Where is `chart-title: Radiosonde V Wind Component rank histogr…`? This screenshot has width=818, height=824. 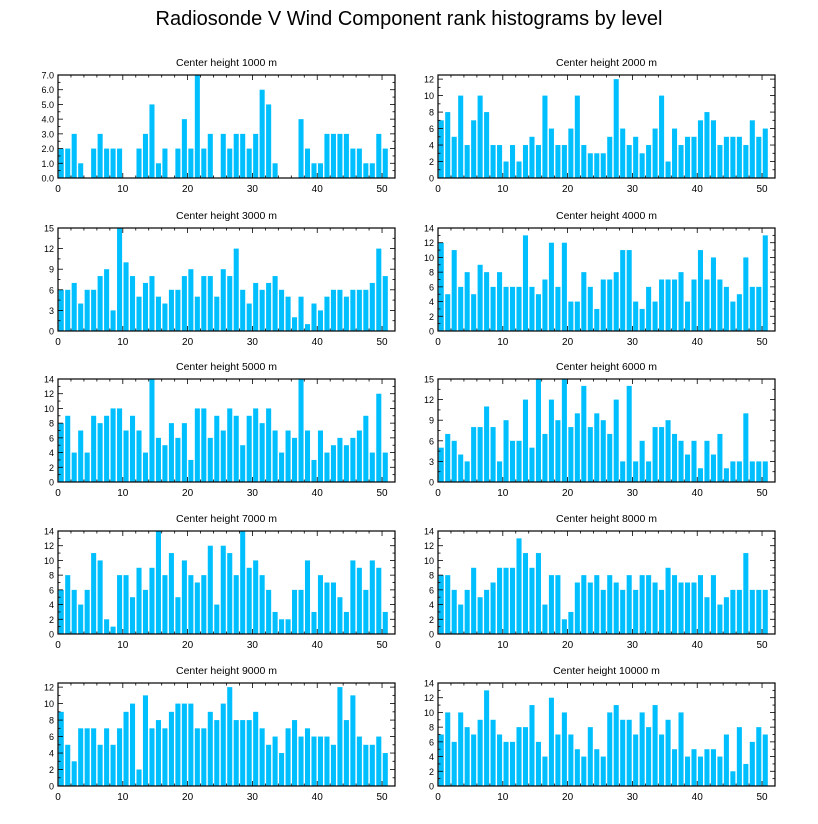
chart-title: Radiosonde V Wind Component rank histogr… is located at coordinates (409, 19).